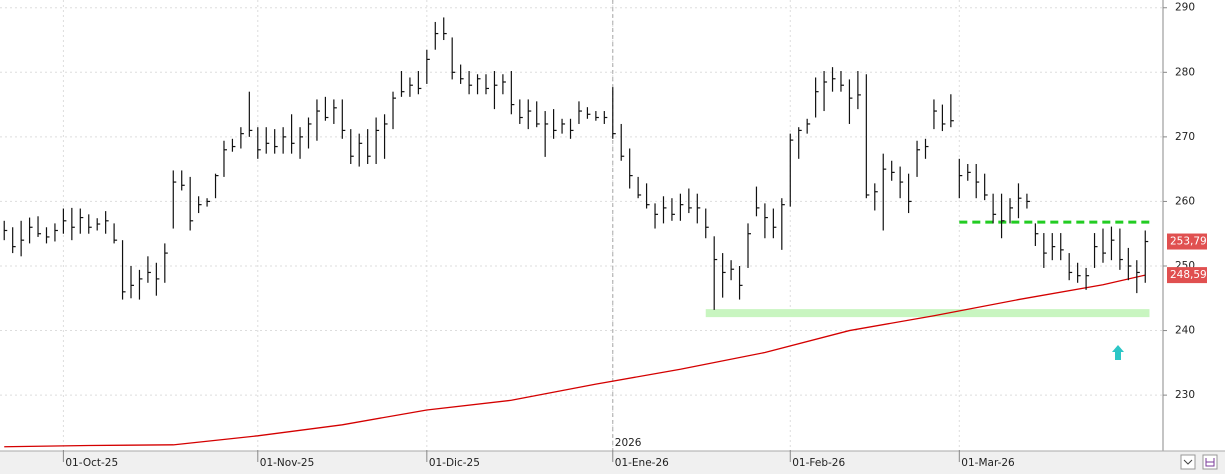 The image size is (1225, 474). Describe the element at coordinates (91, 463) in the screenshot. I see `x-tick-label: 01-Oct-25` at that location.